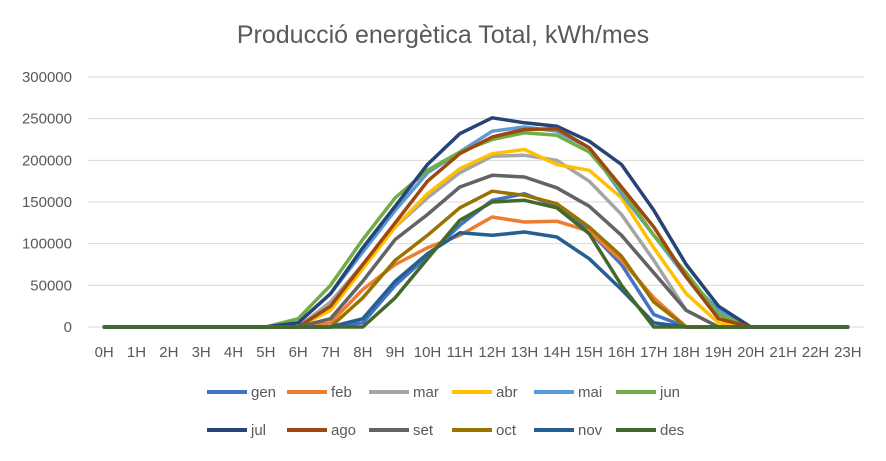  What do you see at coordinates (484, 430) in the screenshot?
I see `legend-item-oct: oct` at bounding box center [484, 430].